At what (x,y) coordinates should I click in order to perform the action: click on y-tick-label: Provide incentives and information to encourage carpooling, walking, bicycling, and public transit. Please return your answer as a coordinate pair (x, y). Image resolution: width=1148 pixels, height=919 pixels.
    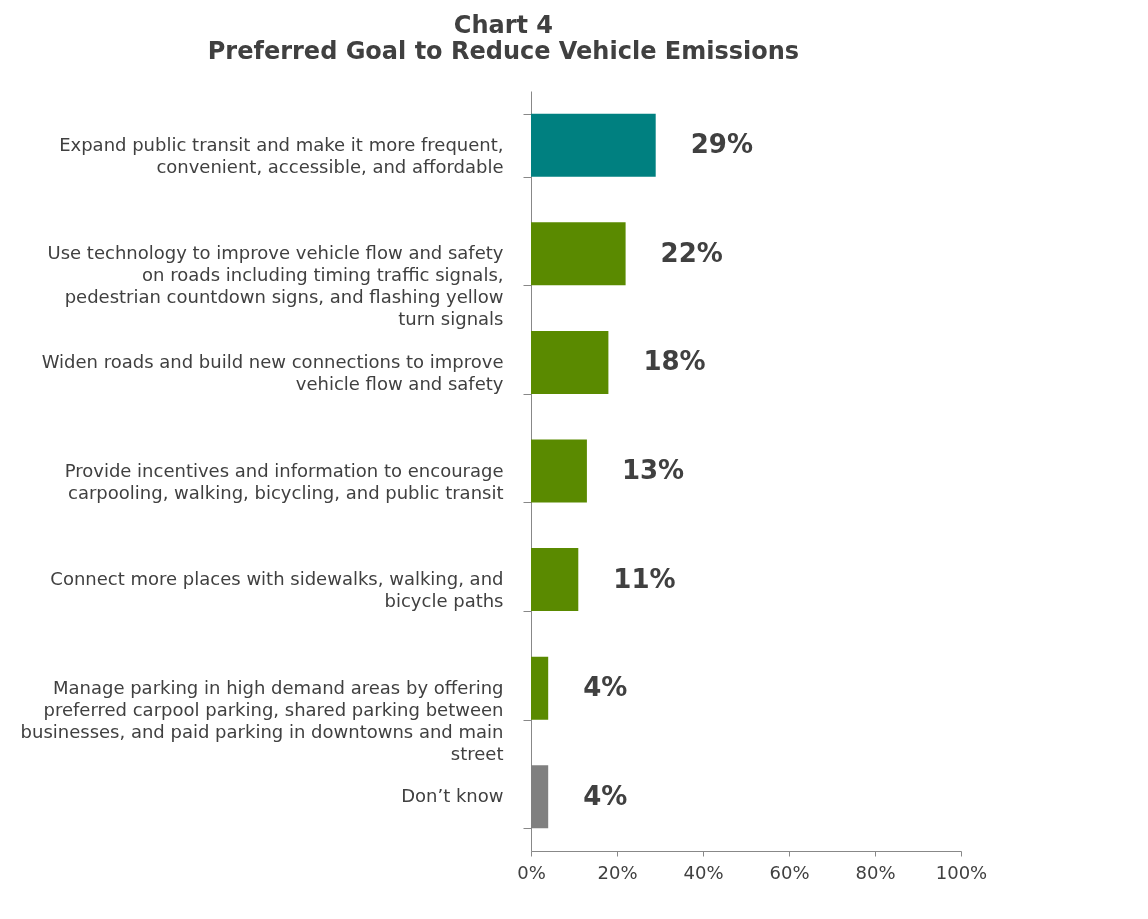
    Looking at the image, I should click on (284, 481).